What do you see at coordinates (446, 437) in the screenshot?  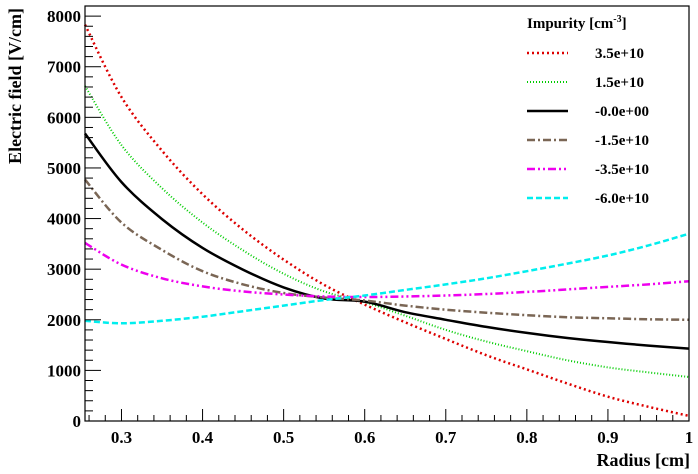 I see `x-tick-label: 0.7` at bounding box center [446, 437].